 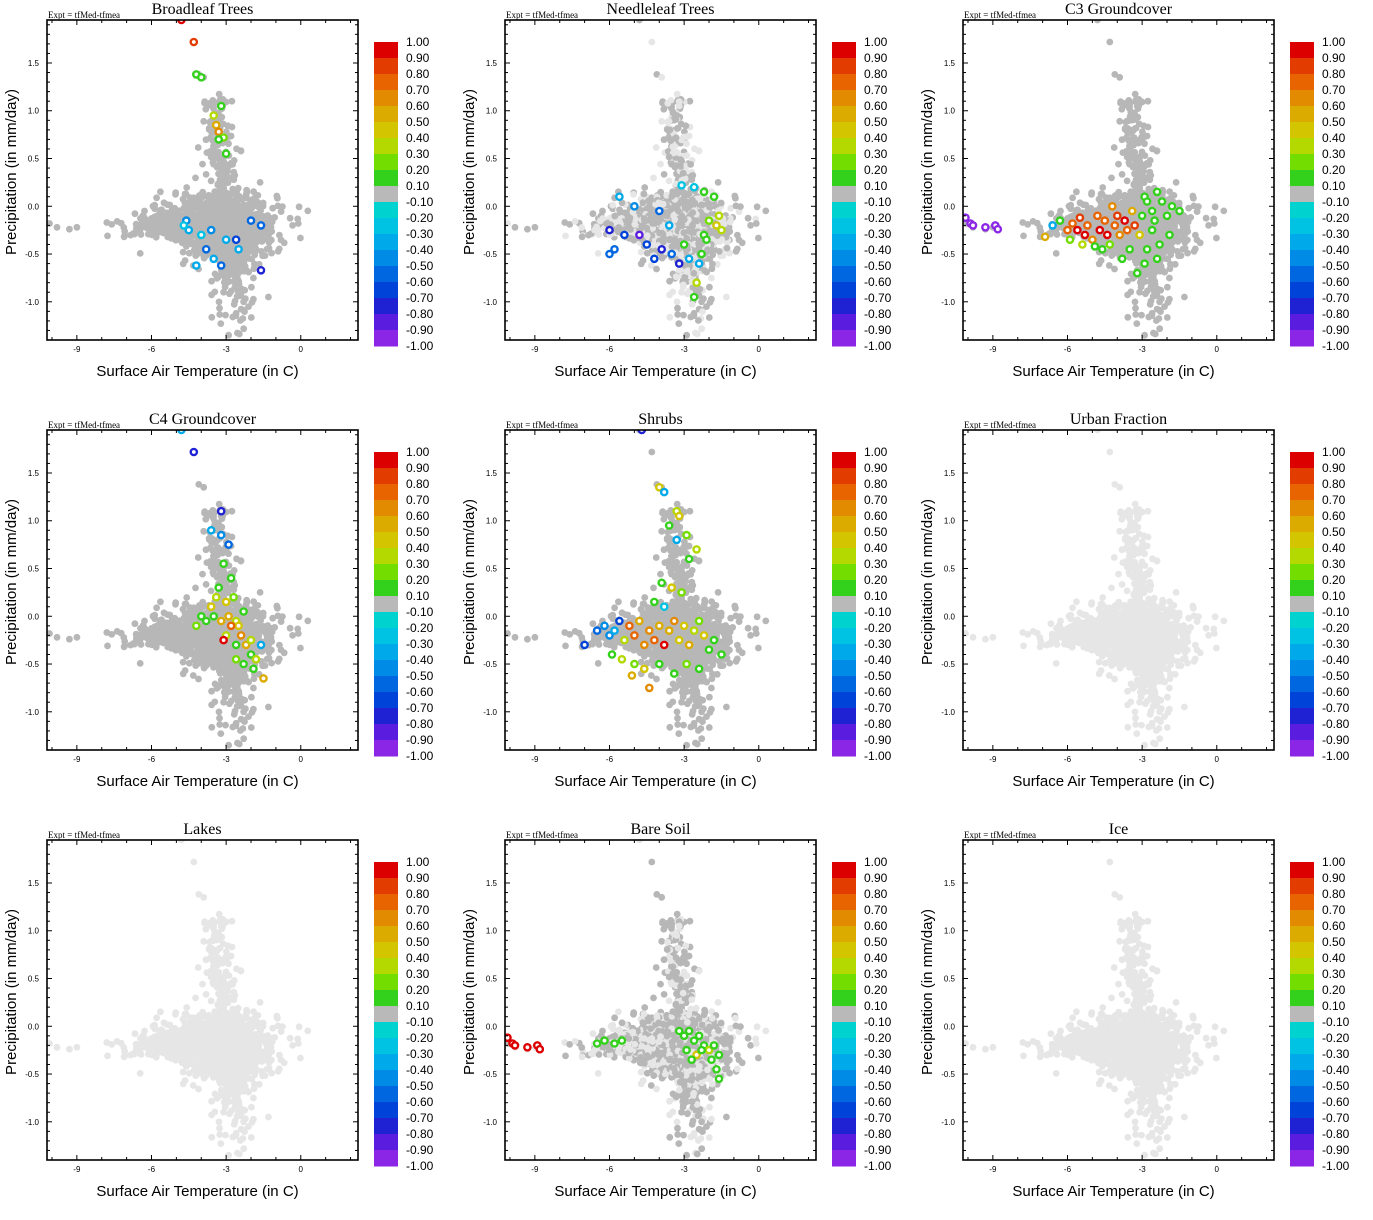 I want to click on colorbar-label: 0.90, so click(x=876, y=58).